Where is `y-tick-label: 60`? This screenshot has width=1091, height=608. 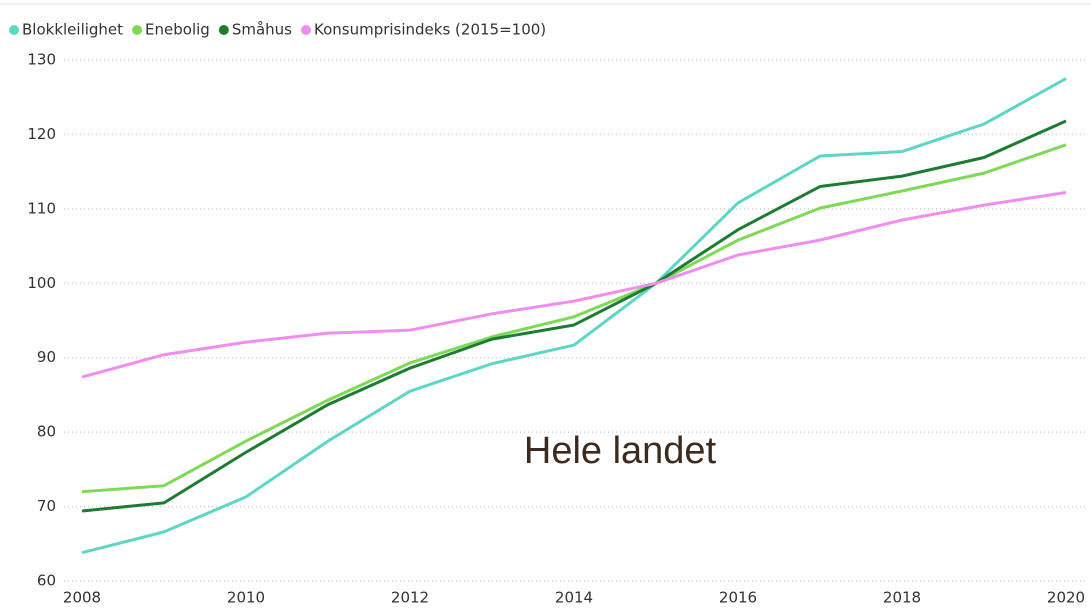
y-tick-label: 60 is located at coordinates (46, 581).